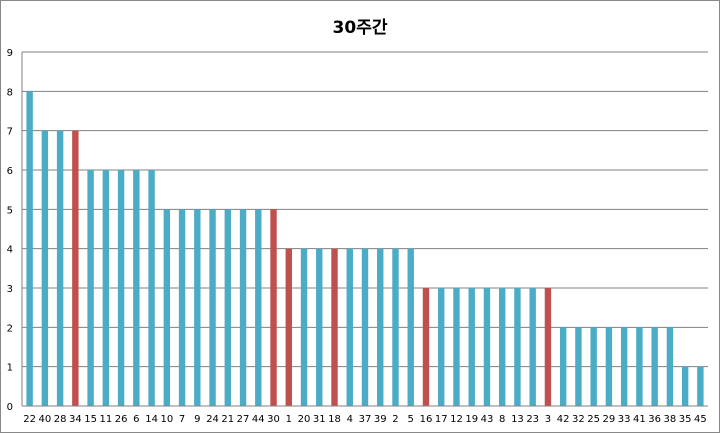 The width and height of the screenshot is (720, 433). What do you see at coordinates (380, 419) in the screenshot?
I see `x-tick-label: 39` at bounding box center [380, 419].